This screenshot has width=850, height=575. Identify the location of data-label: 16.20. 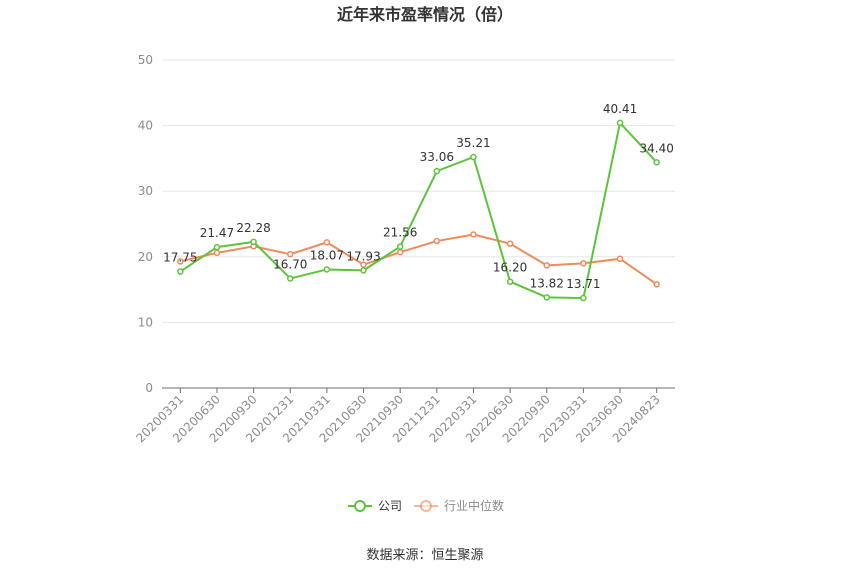
(510, 268).